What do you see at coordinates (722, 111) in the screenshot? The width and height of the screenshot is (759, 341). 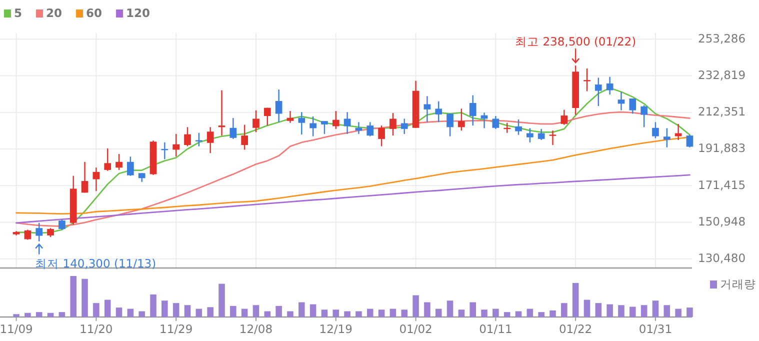 I see `y-tick-label: 212,351` at bounding box center [722, 111].